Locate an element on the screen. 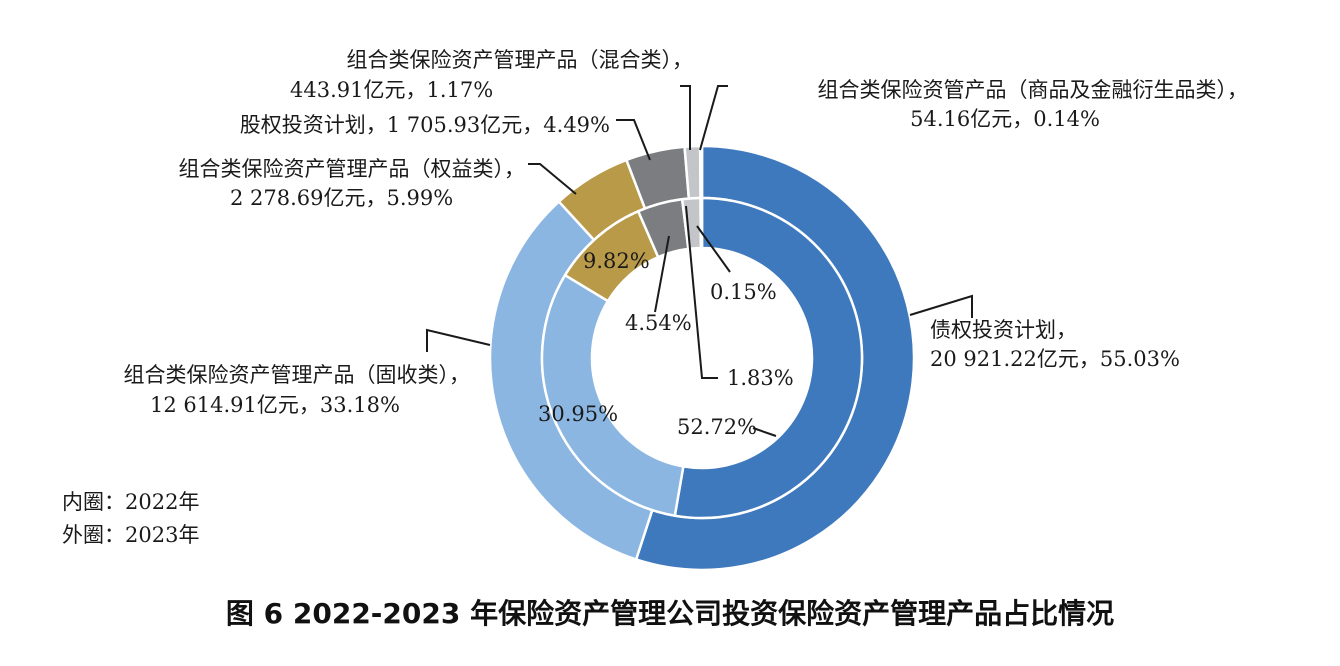 This screenshot has height=666, width=1340. leader-bond-plan is located at coordinates (941, 306).